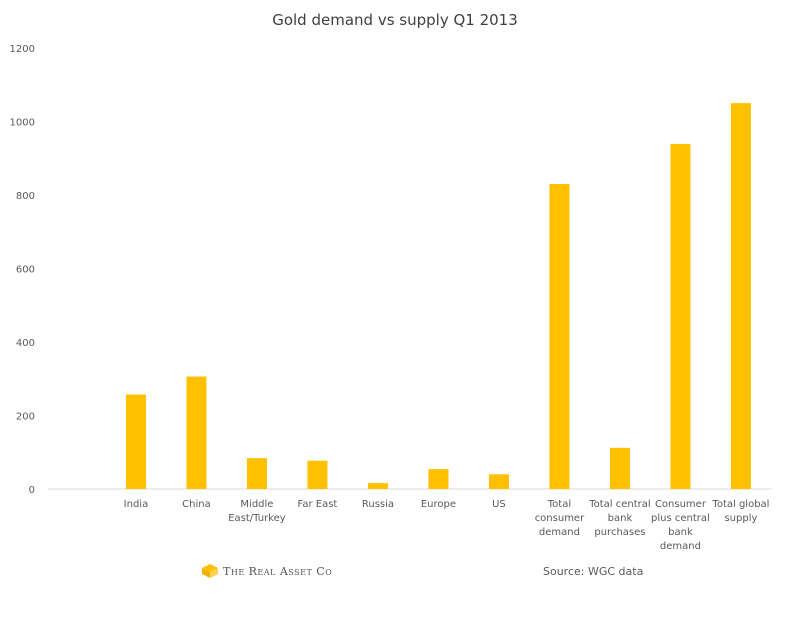 The height and width of the screenshot is (619, 800). I want to click on category-label-line: Far East, so click(318, 504).